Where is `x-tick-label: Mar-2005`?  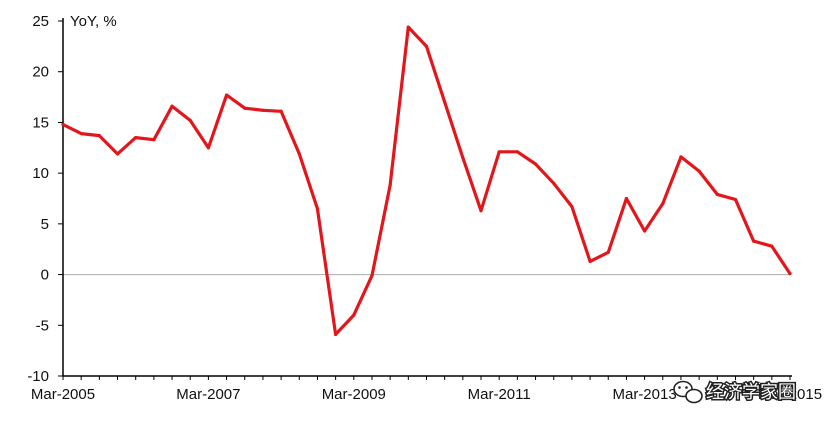
x-tick-label: Mar-2005 is located at coordinates (63, 394).